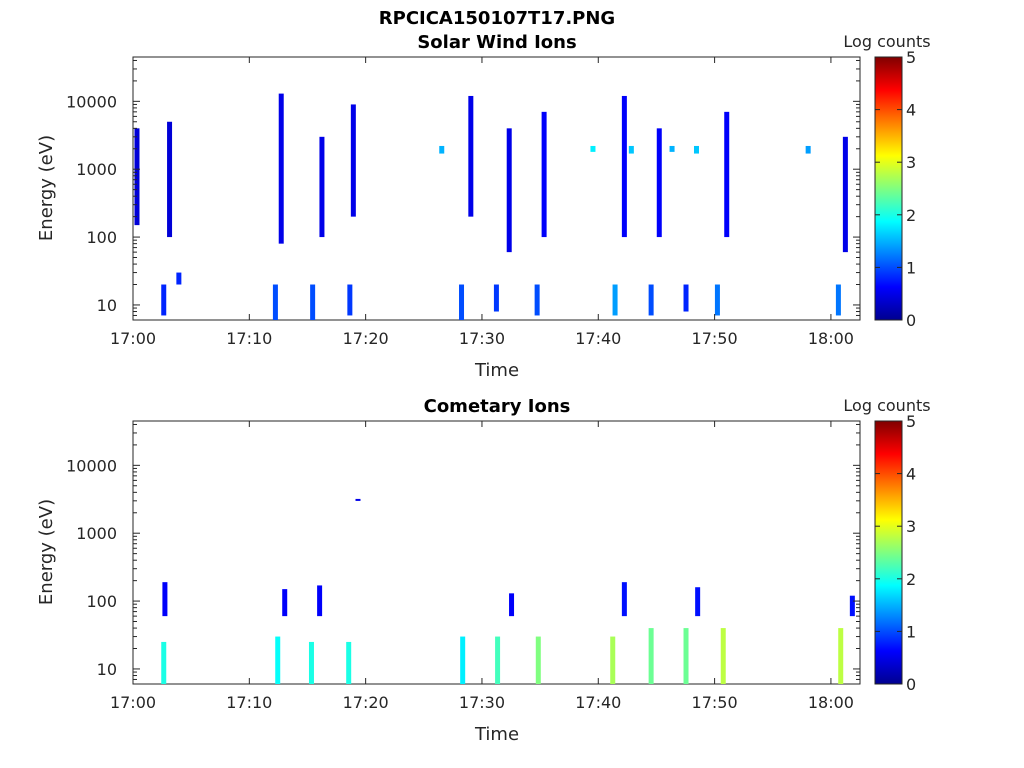 Image resolution: width=1024 pixels, height=768 pixels. What do you see at coordinates (886, 41) in the screenshot?
I see `solar-wind-colorbar-label: Log counts` at bounding box center [886, 41].